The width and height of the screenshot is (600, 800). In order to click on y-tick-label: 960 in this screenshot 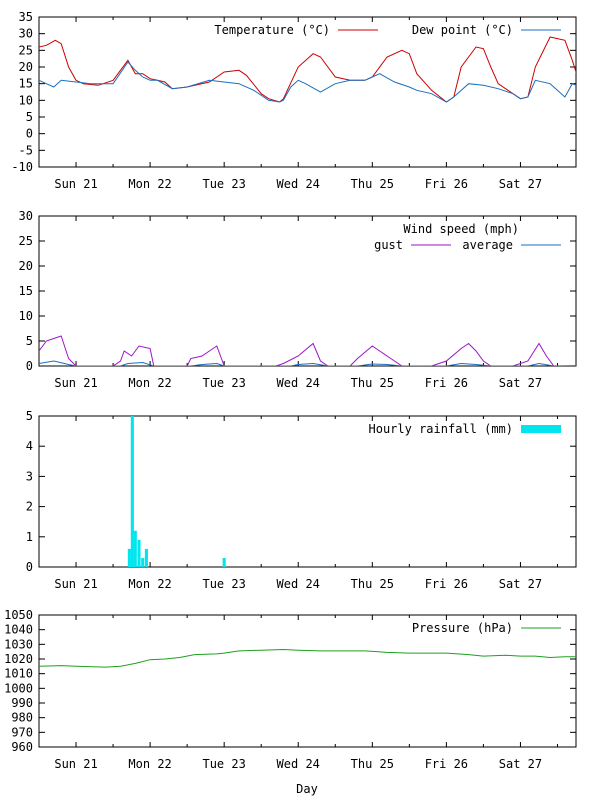, I will do `click(22, 747)`.